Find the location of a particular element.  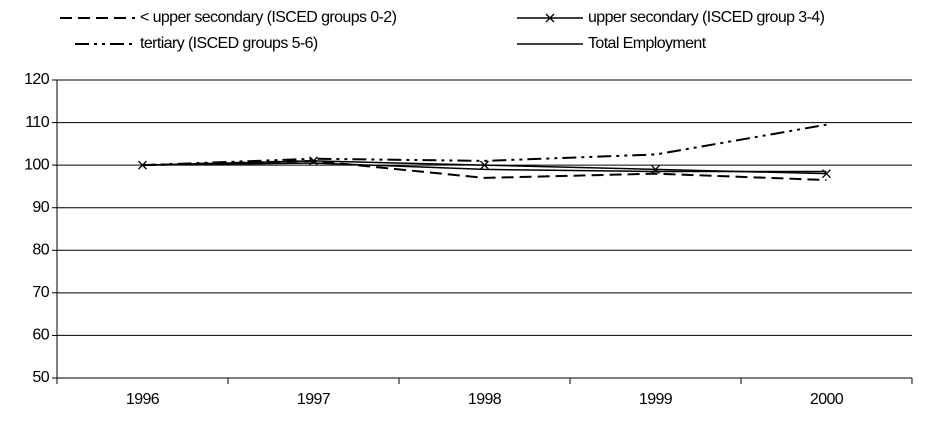

y-tick-label: 110 is located at coordinates (37, 122).